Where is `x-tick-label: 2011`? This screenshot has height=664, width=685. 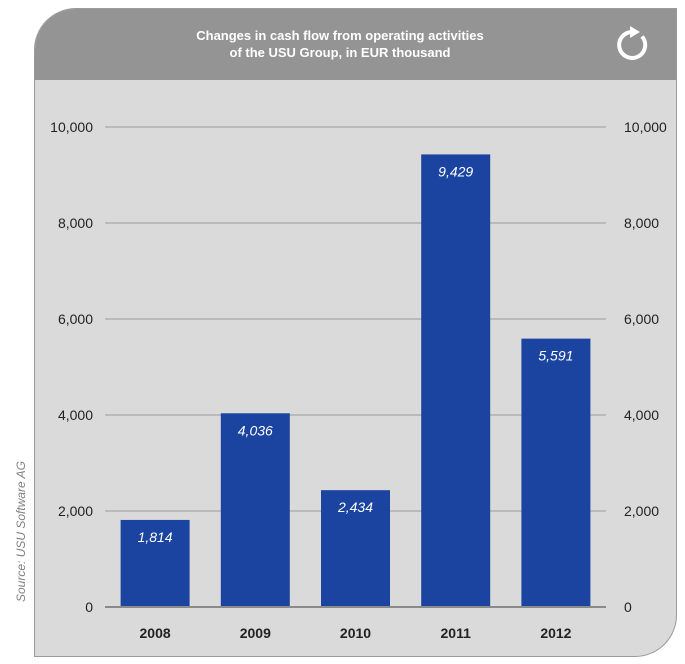 x-tick-label: 2011 is located at coordinates (456, 633).